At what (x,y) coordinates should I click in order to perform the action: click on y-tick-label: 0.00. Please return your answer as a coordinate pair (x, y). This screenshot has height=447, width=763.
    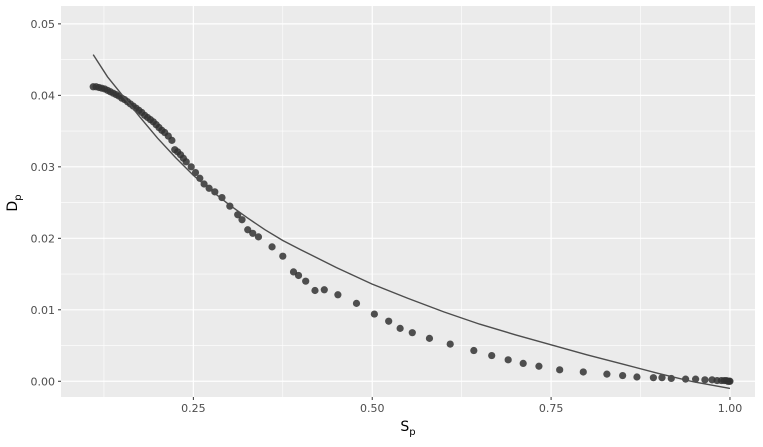
    Looking at the image, I should click on (43, 381).